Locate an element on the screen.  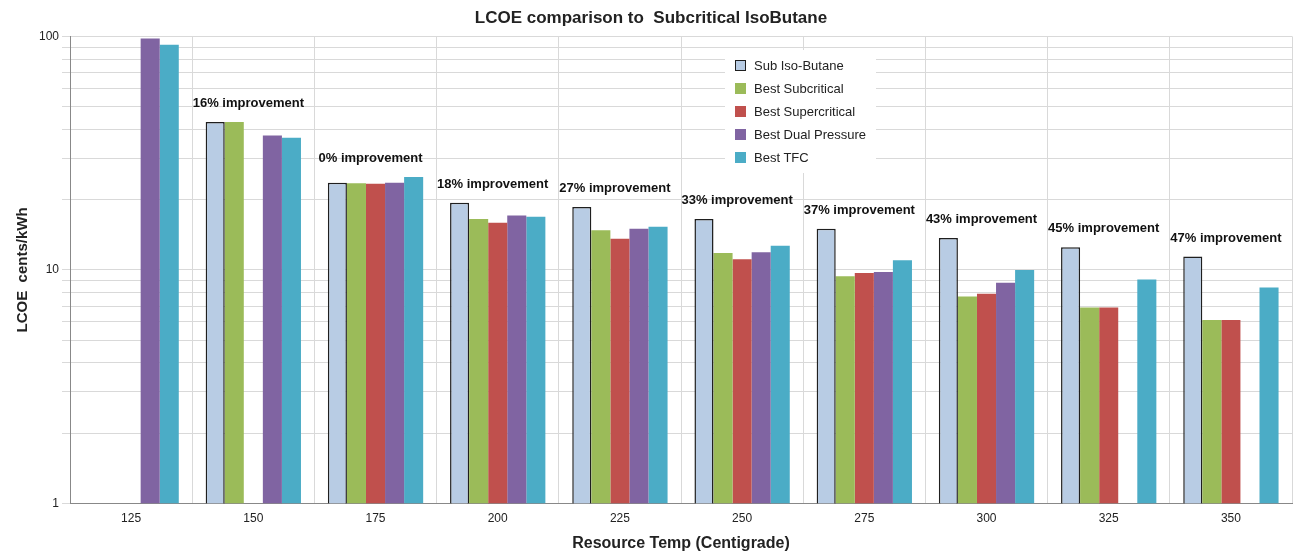
annotation: 0% improvement is located at coordinates (371, 158).